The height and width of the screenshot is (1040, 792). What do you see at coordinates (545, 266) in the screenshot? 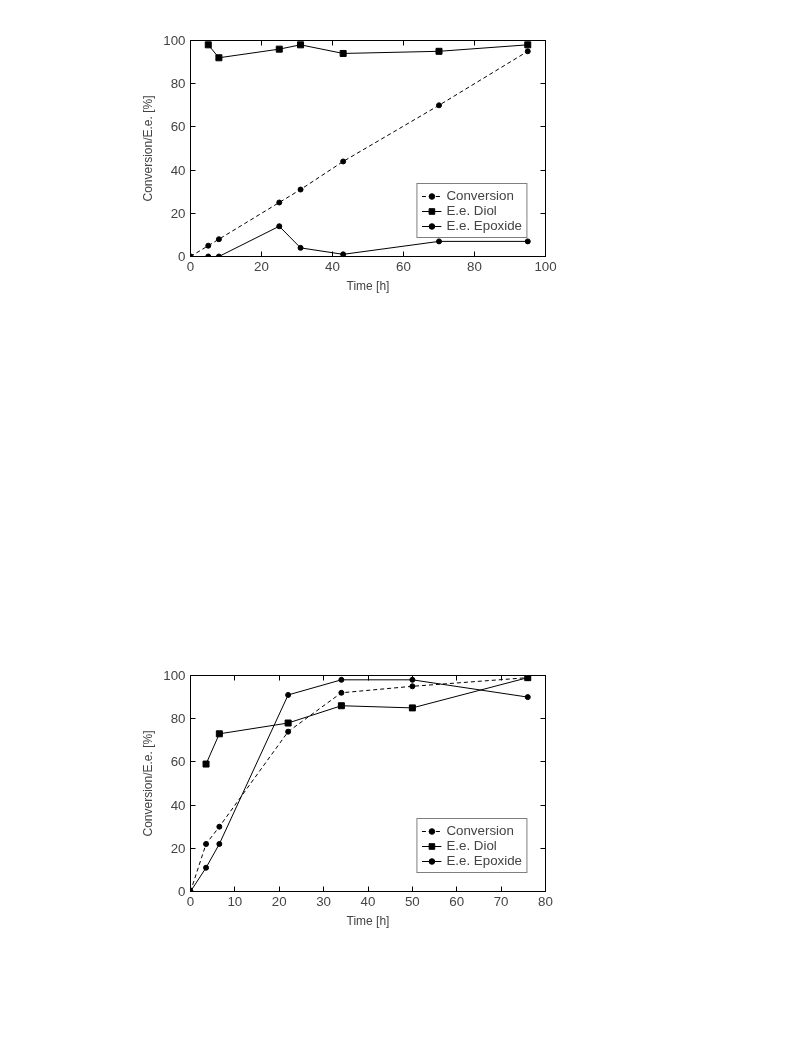
I see `x-tick-label: 100` at bounding box center [545, 266].